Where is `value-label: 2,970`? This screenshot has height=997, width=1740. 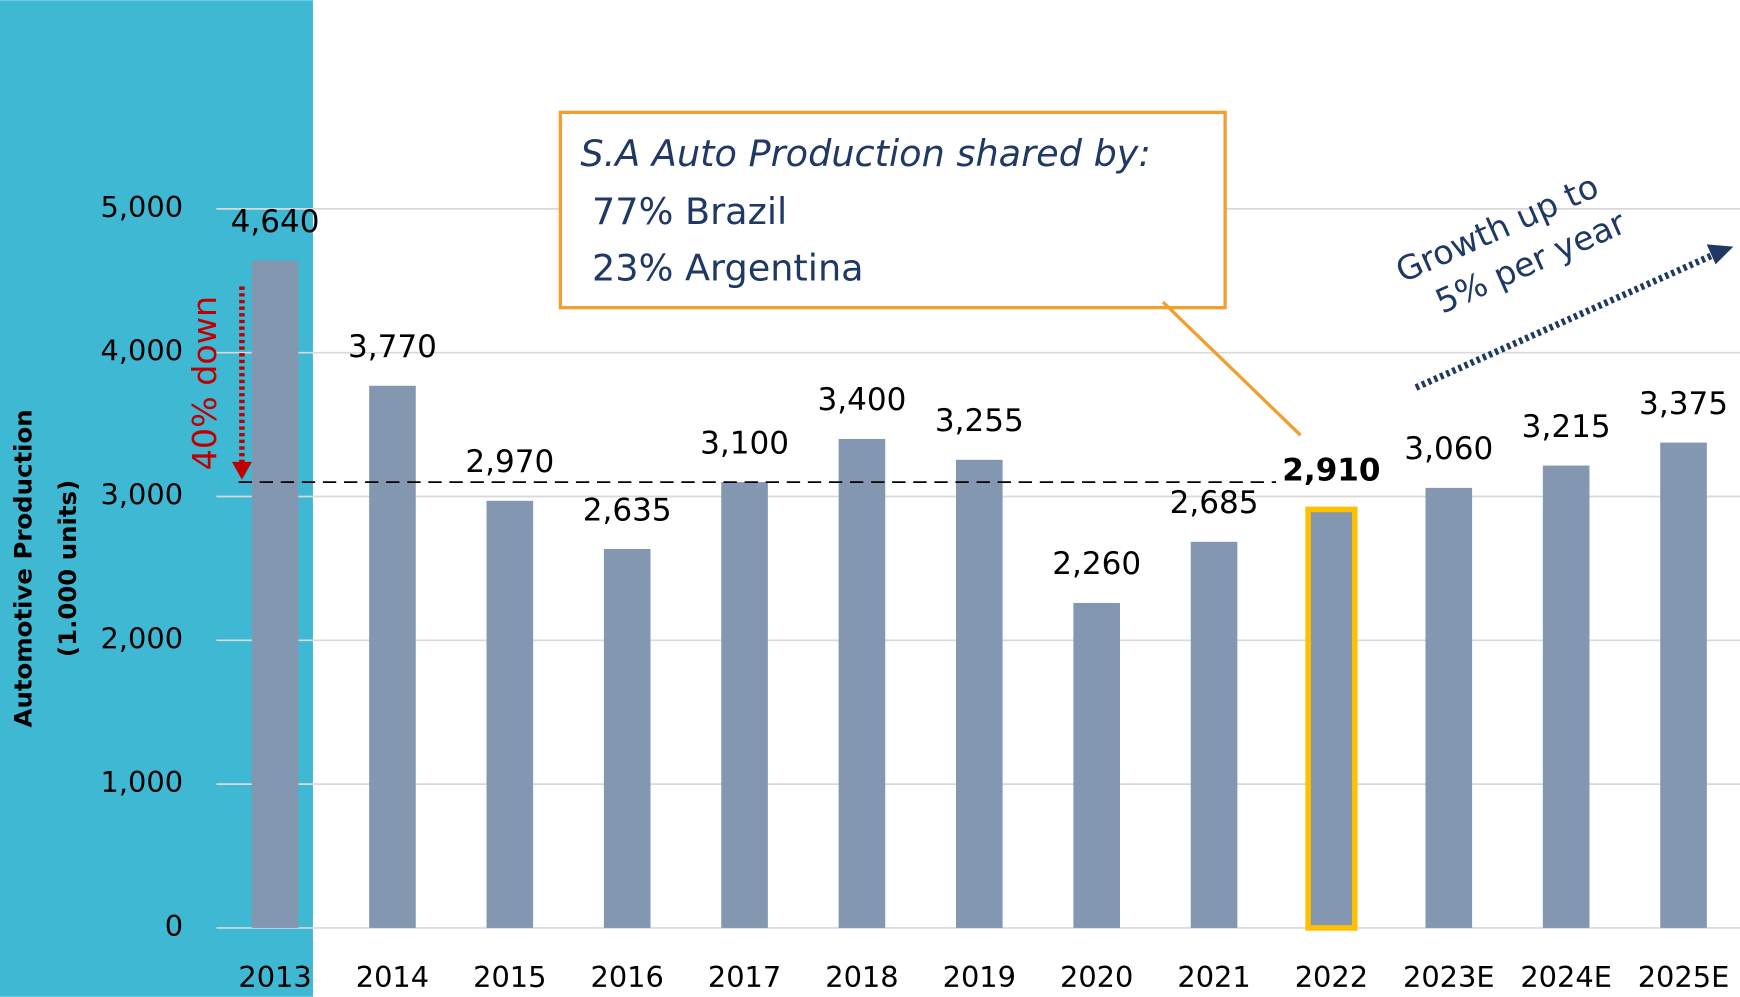
value-label: 2,970 is located at coordinates (509, 462).